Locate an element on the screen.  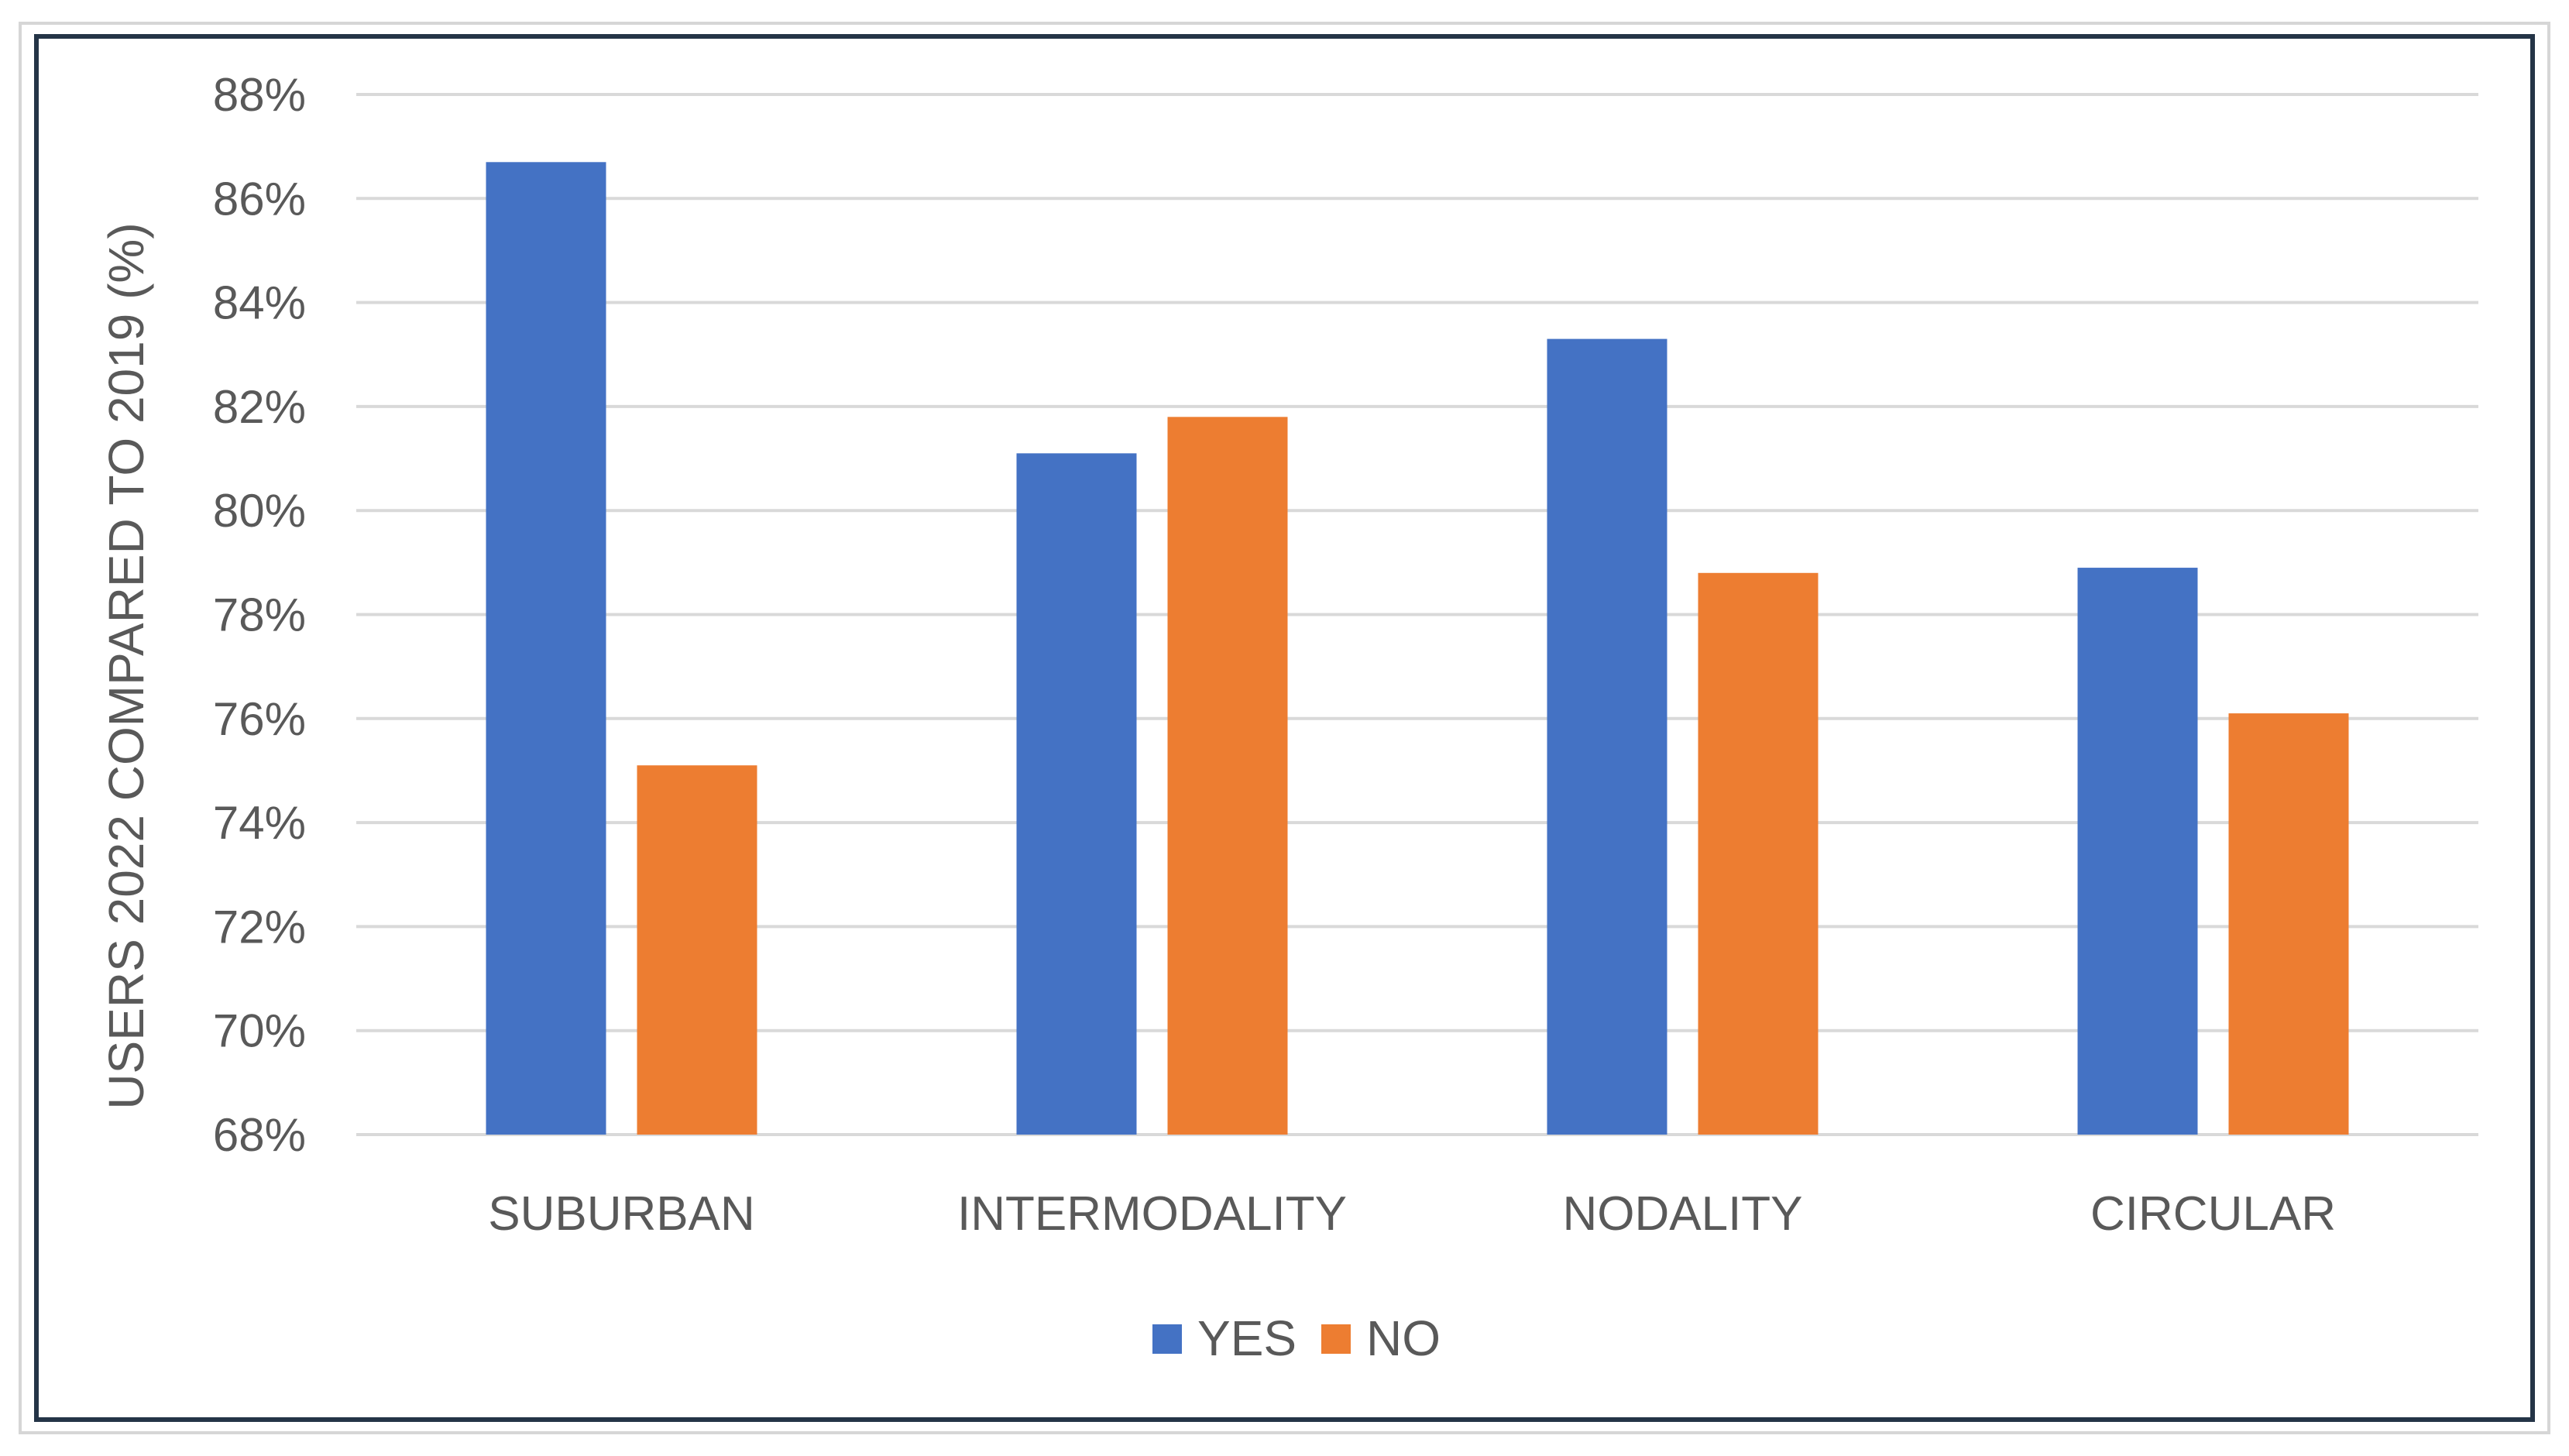
legend-swatch-yes is located at coordinates (1167, 1339).